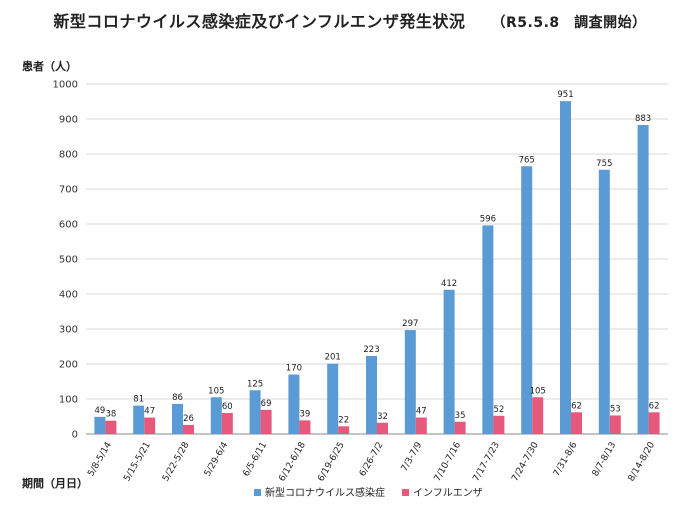  Describe the element at coordinates (382, 417) in the screenshot. I see `data-label-influenza: 32` at that location.